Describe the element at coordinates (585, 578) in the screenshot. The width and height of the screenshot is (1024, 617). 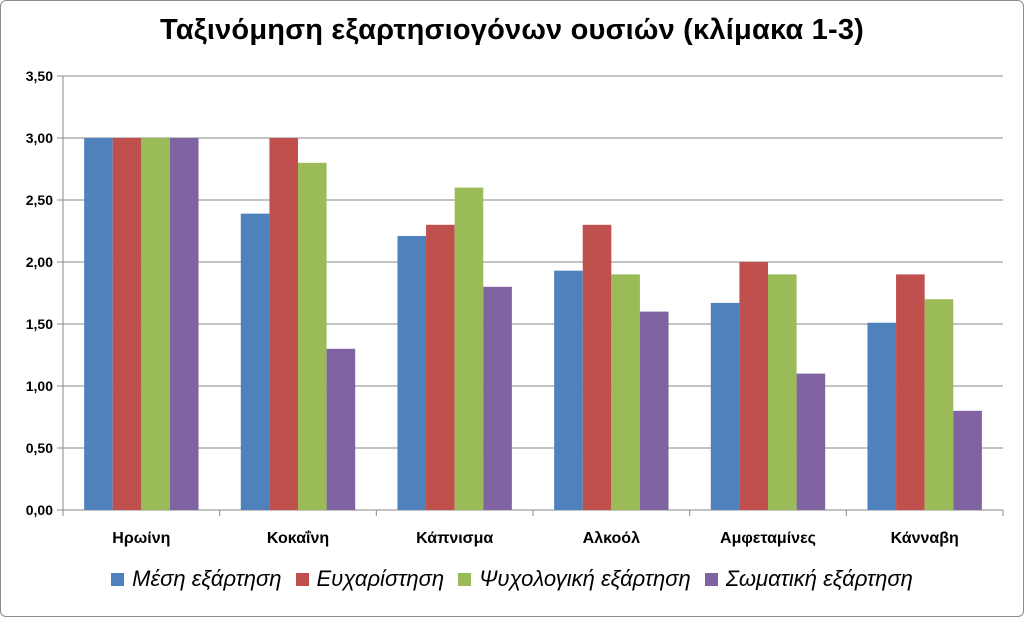
I see `legend-label: Ψυχολογική εξάρτηση` at that location.